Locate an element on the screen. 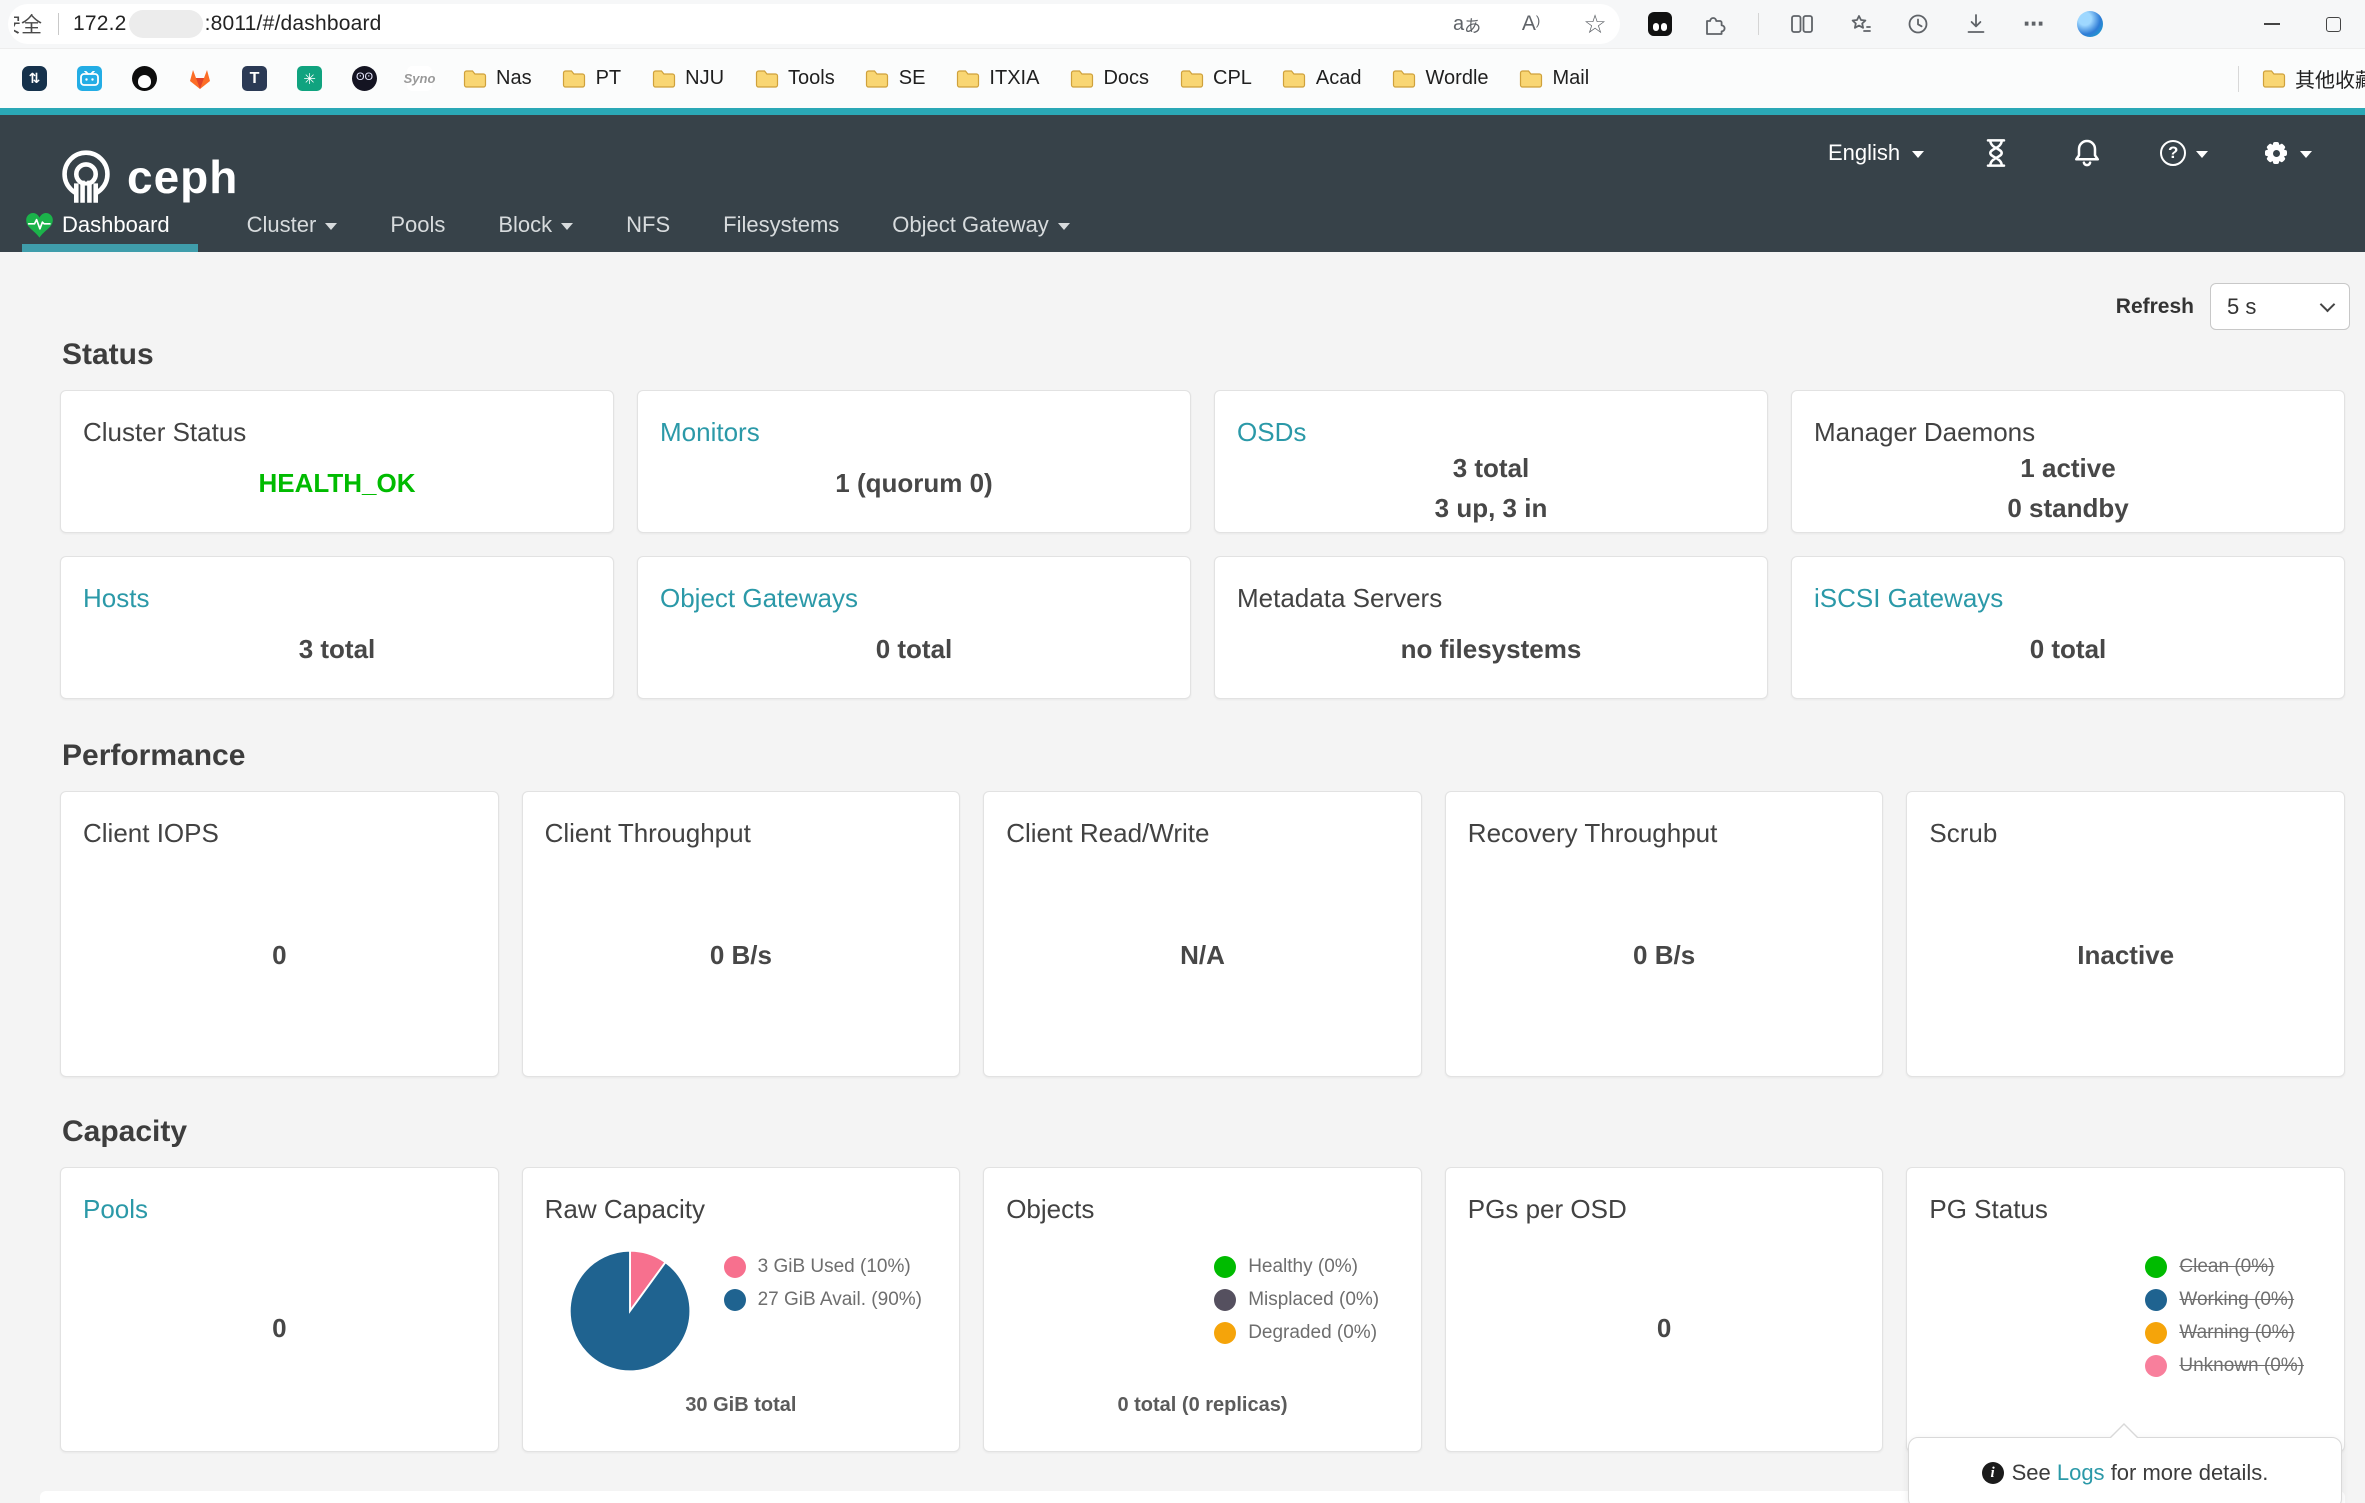 This screenshot has height=1503, width=2365. bookmark-folder-wordle: Wordle is located at coordinates (1440, 78).